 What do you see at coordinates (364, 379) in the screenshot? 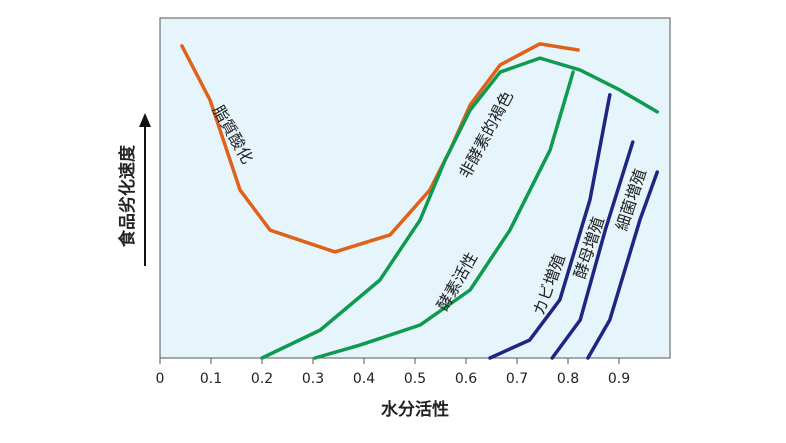
I see `x-tick-label: 0.4` at bounding box center [364, 379].